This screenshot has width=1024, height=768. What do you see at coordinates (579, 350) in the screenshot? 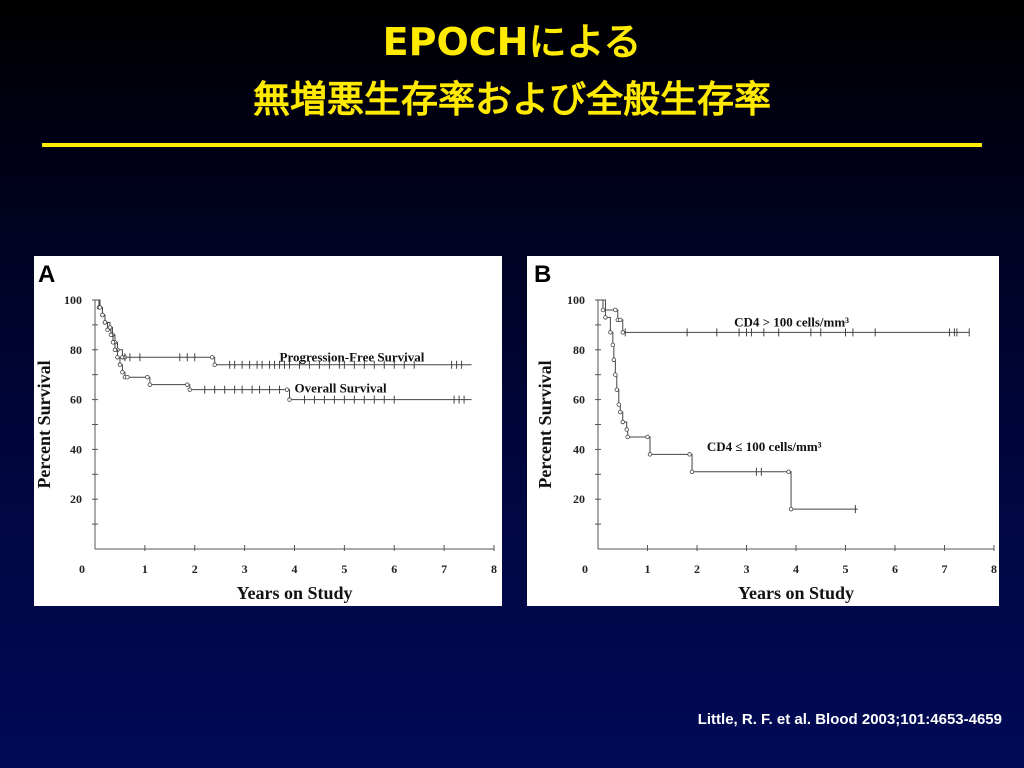
I see `chart-b-y-tick-label: 80` at bounding box center [579, 350].